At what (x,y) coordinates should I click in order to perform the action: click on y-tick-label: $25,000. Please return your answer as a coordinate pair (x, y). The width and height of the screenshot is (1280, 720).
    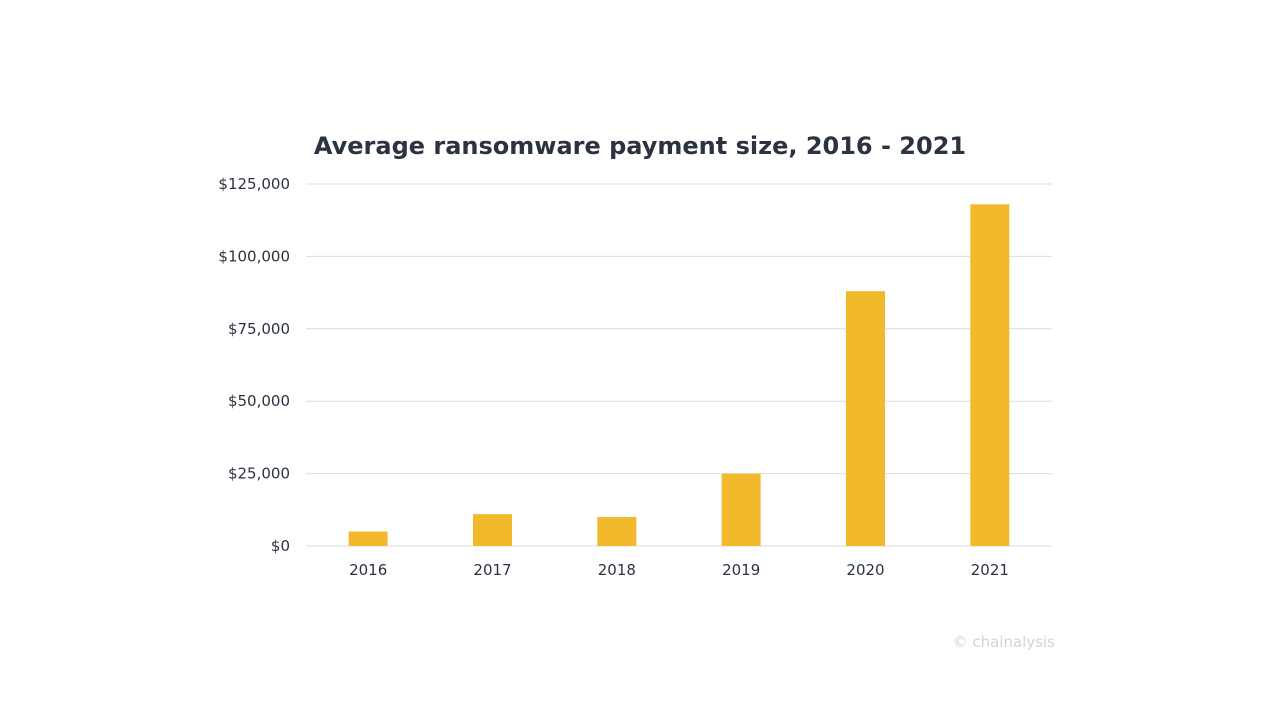
    Looking at the image, I should click on (259, 474).